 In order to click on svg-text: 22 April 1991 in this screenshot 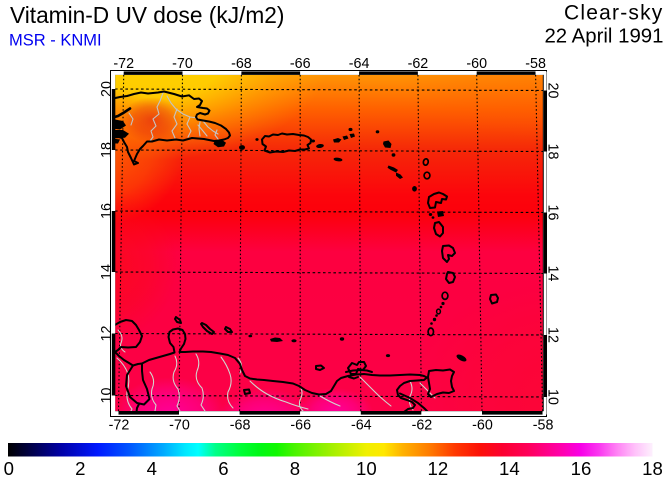, I will do `click(603, 37)`.